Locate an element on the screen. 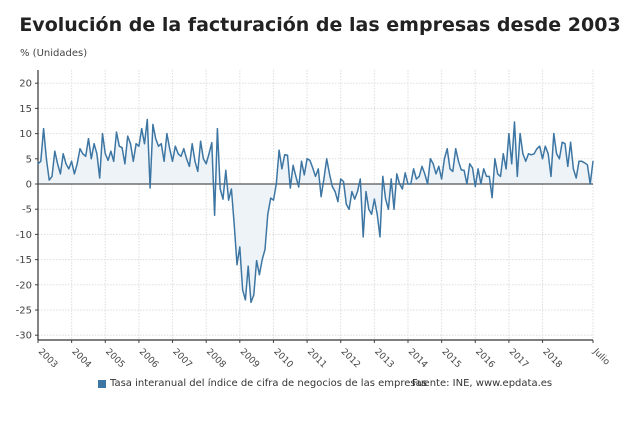 The image size is (640, 431). y-tick-label: -20 is located at coordinates (24, 285).